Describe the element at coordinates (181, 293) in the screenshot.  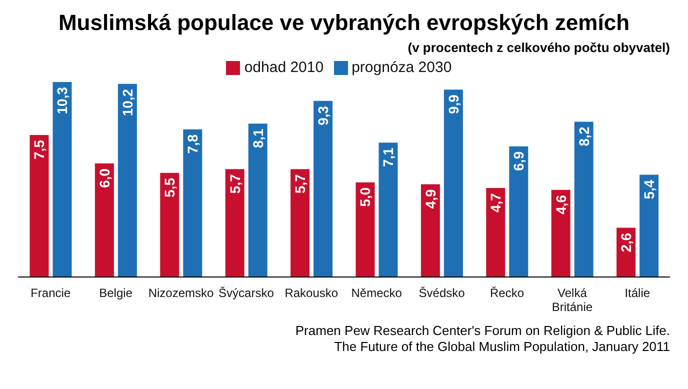
I see `x-tick-label: Nizozemsko` at that location.